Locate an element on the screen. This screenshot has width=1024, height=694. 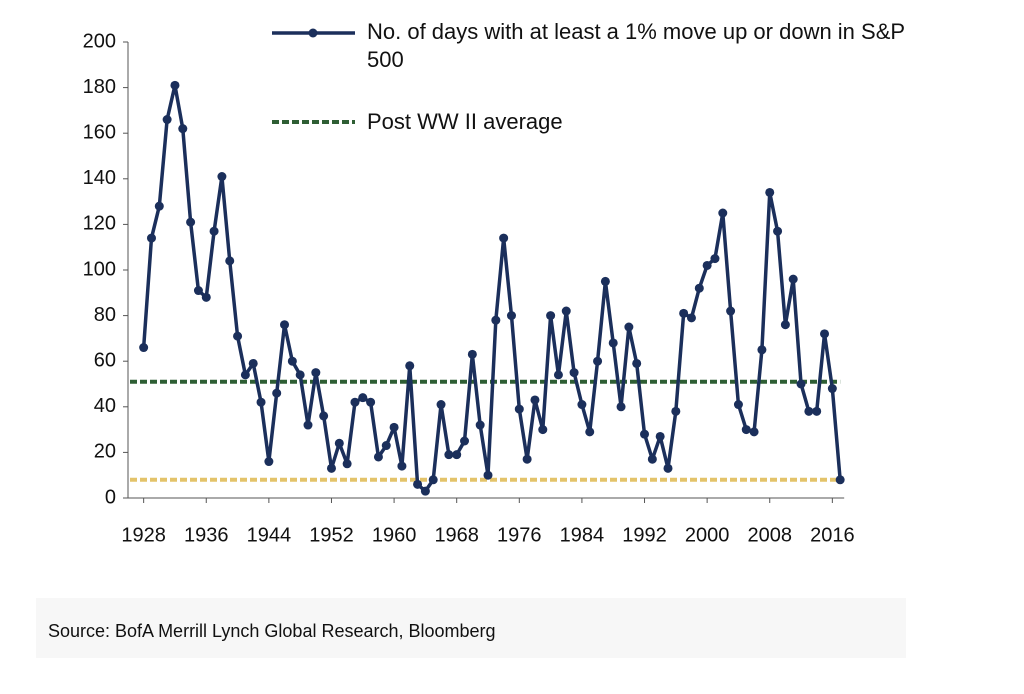
y-tick-label: 80 is located at coordinates (105, 315).